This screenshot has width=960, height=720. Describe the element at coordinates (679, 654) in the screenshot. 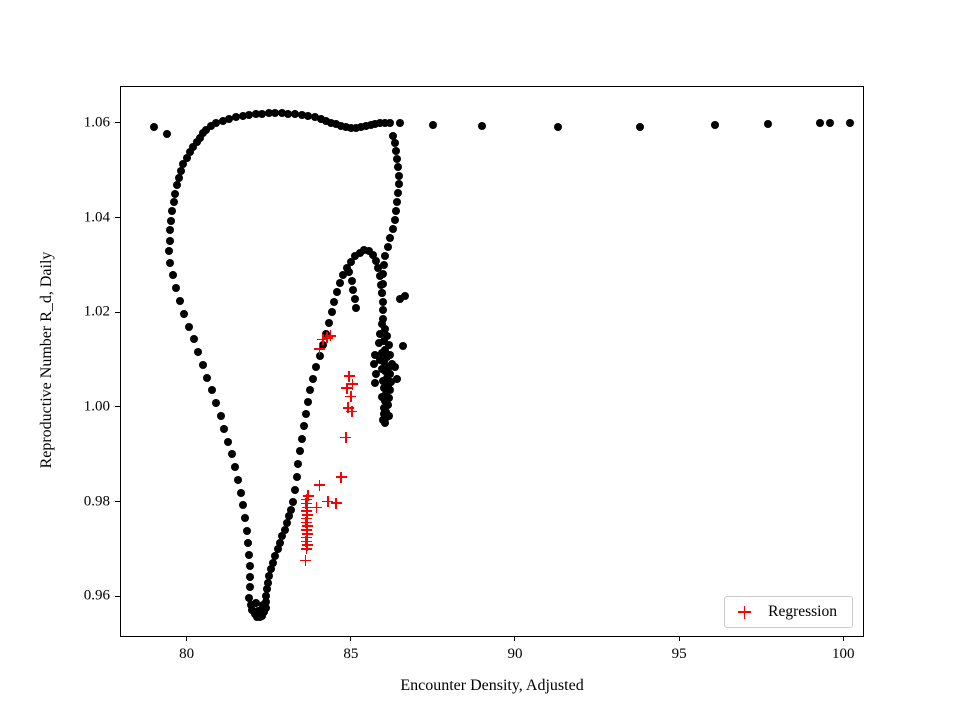

I see `x-tick-label: 95` at that location.